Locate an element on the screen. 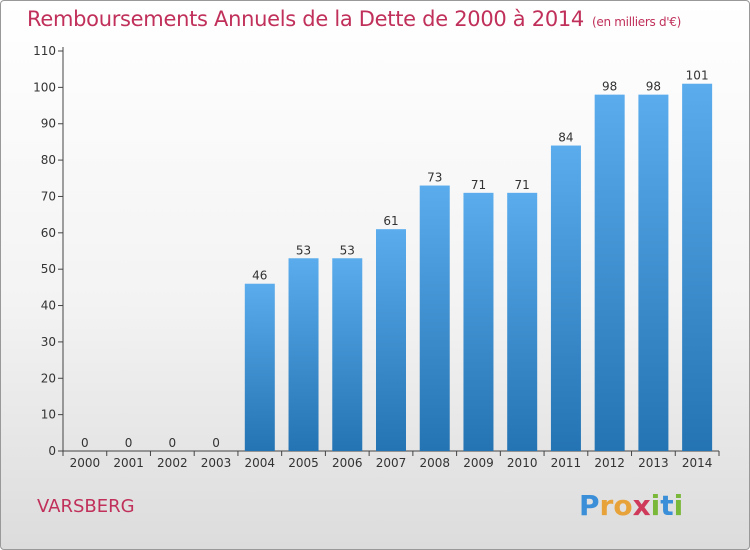 This screenshot has width=750, height=550. x-tick-label: 2010 is located at coordinates (522, 463).